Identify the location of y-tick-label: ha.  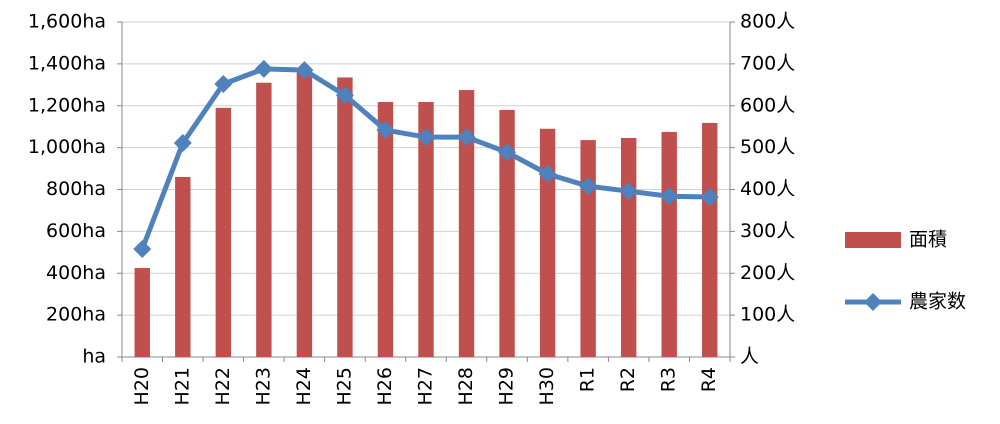
(94, 357).